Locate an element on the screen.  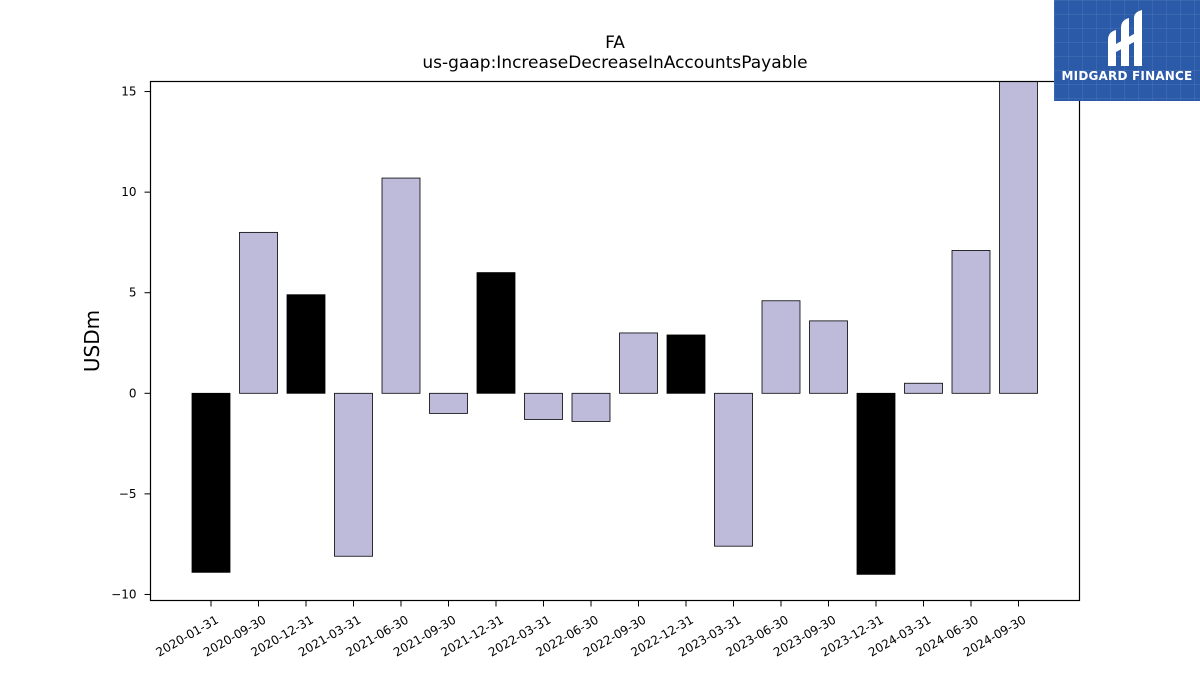
y-axis-label: USDm is located at coordinates (92, 341).